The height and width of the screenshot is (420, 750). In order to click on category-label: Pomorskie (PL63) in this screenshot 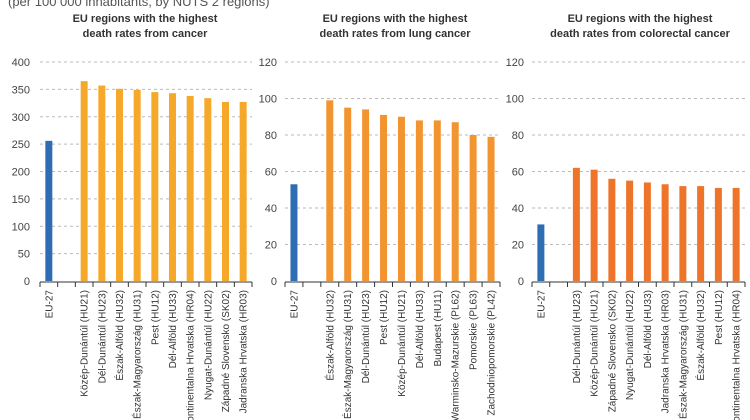, I will do `click(474, 330)`.